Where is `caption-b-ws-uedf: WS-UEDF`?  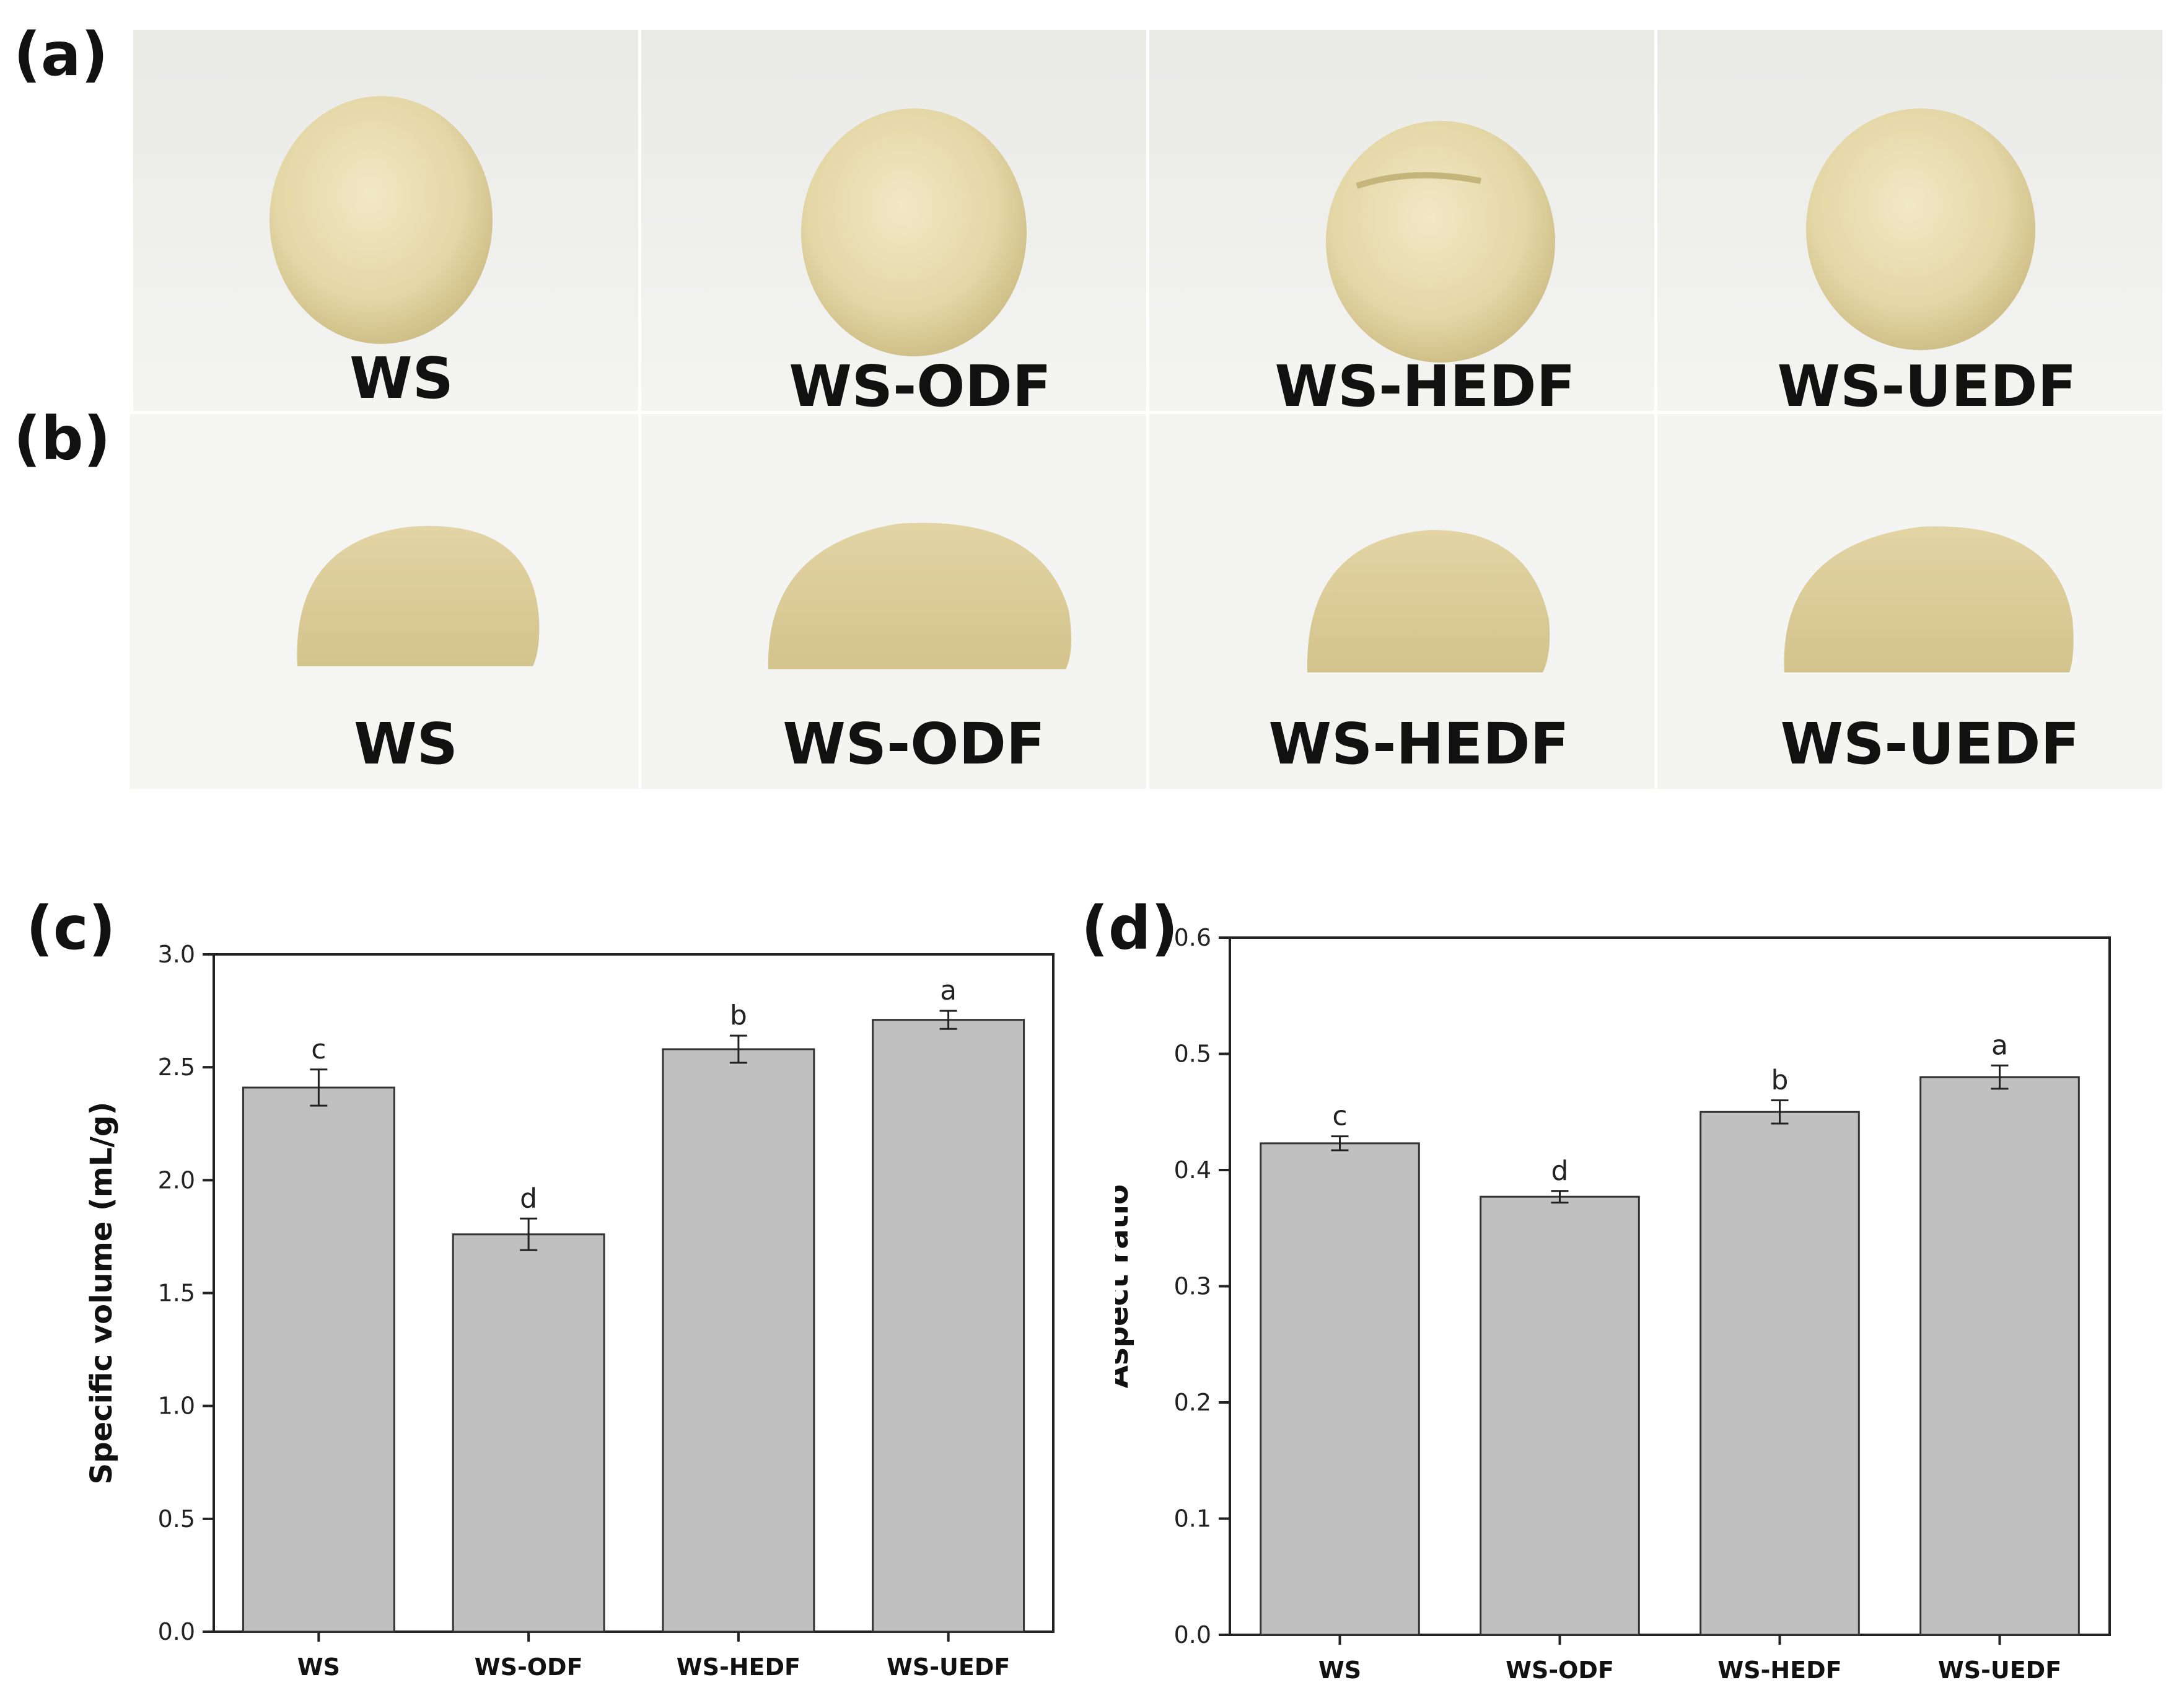 caption-b-ws-uedf: WS-UEDF is located at coordinates (1930, 744).